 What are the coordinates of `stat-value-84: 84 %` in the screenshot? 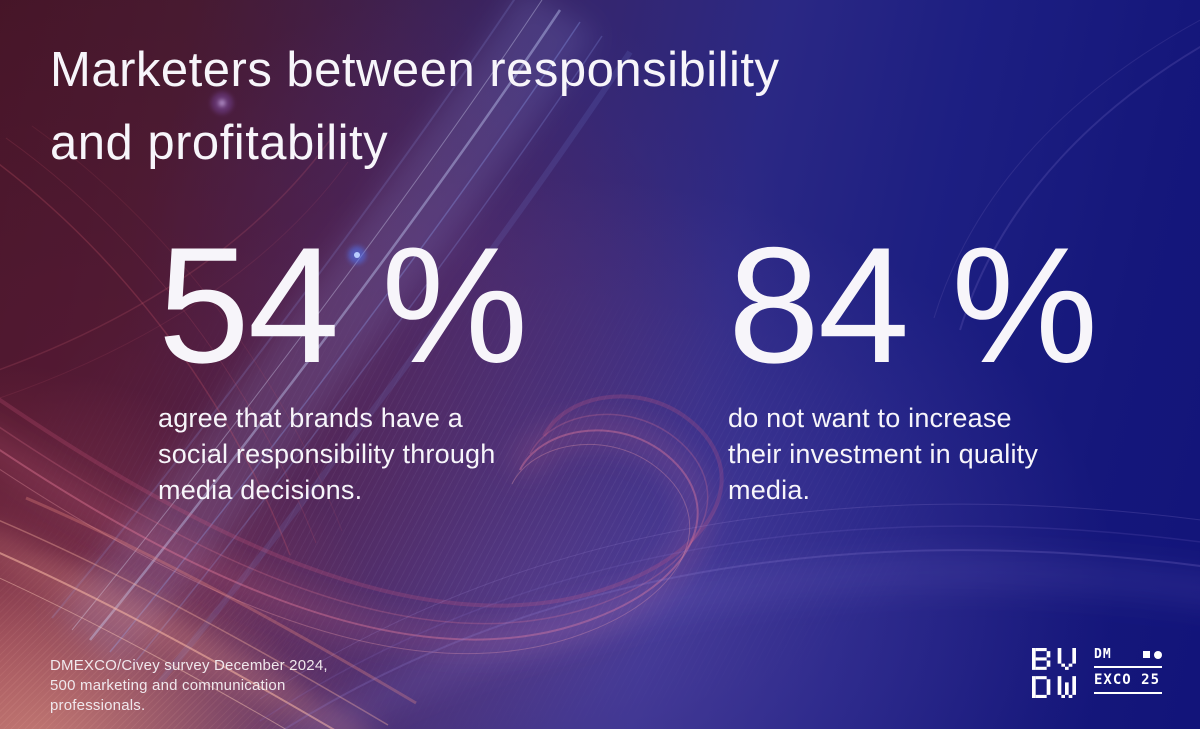 It's located at (913, 305).